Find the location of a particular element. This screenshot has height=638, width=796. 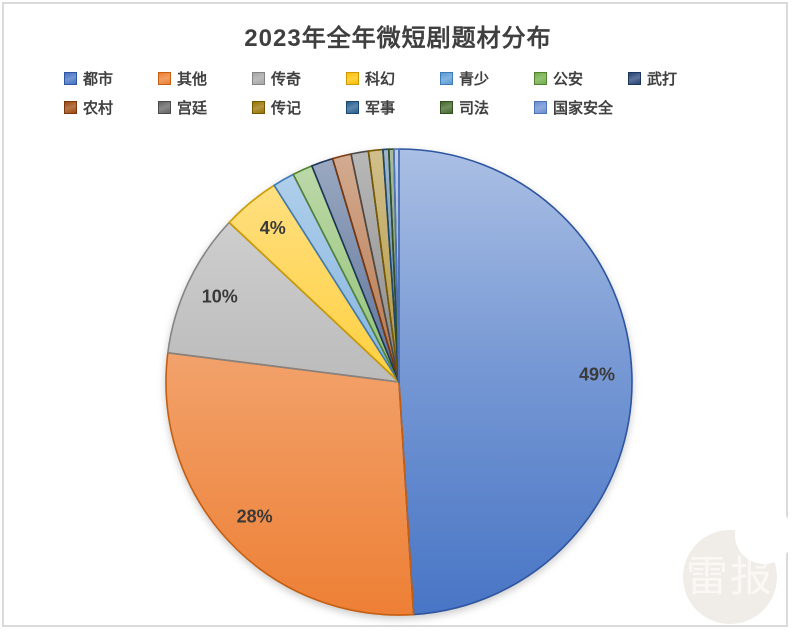

legend-label: 都市 is located at coordinates (98, 79).